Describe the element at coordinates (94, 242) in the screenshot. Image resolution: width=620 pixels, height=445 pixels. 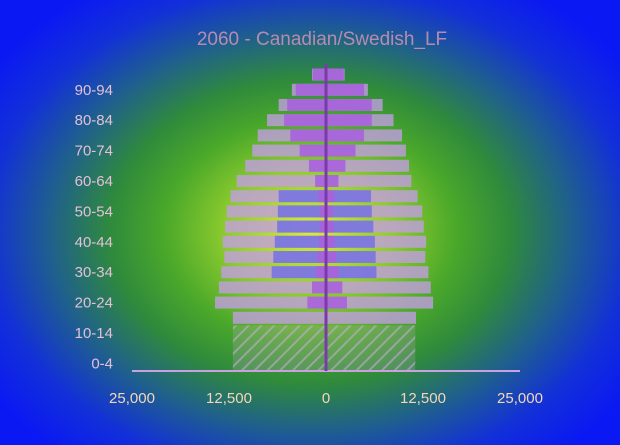
I see `y-tick-label: 40-44` at that location.